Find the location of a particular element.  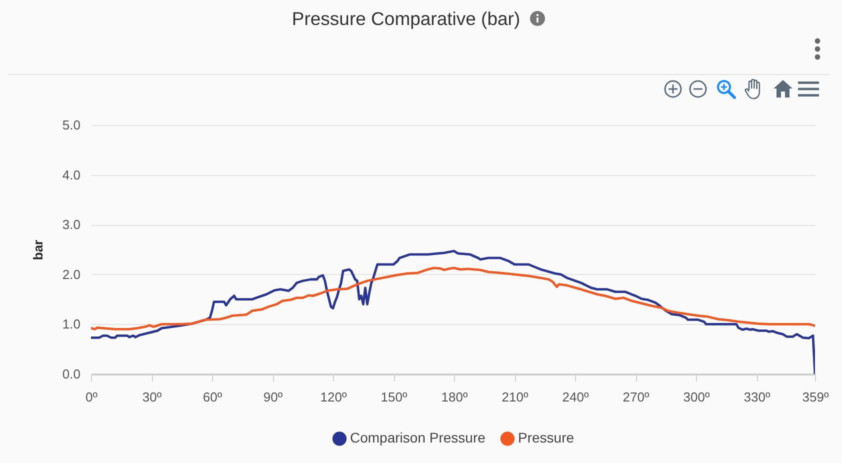

y-tick-label: 3.0 is located at coordinates (71, 224).